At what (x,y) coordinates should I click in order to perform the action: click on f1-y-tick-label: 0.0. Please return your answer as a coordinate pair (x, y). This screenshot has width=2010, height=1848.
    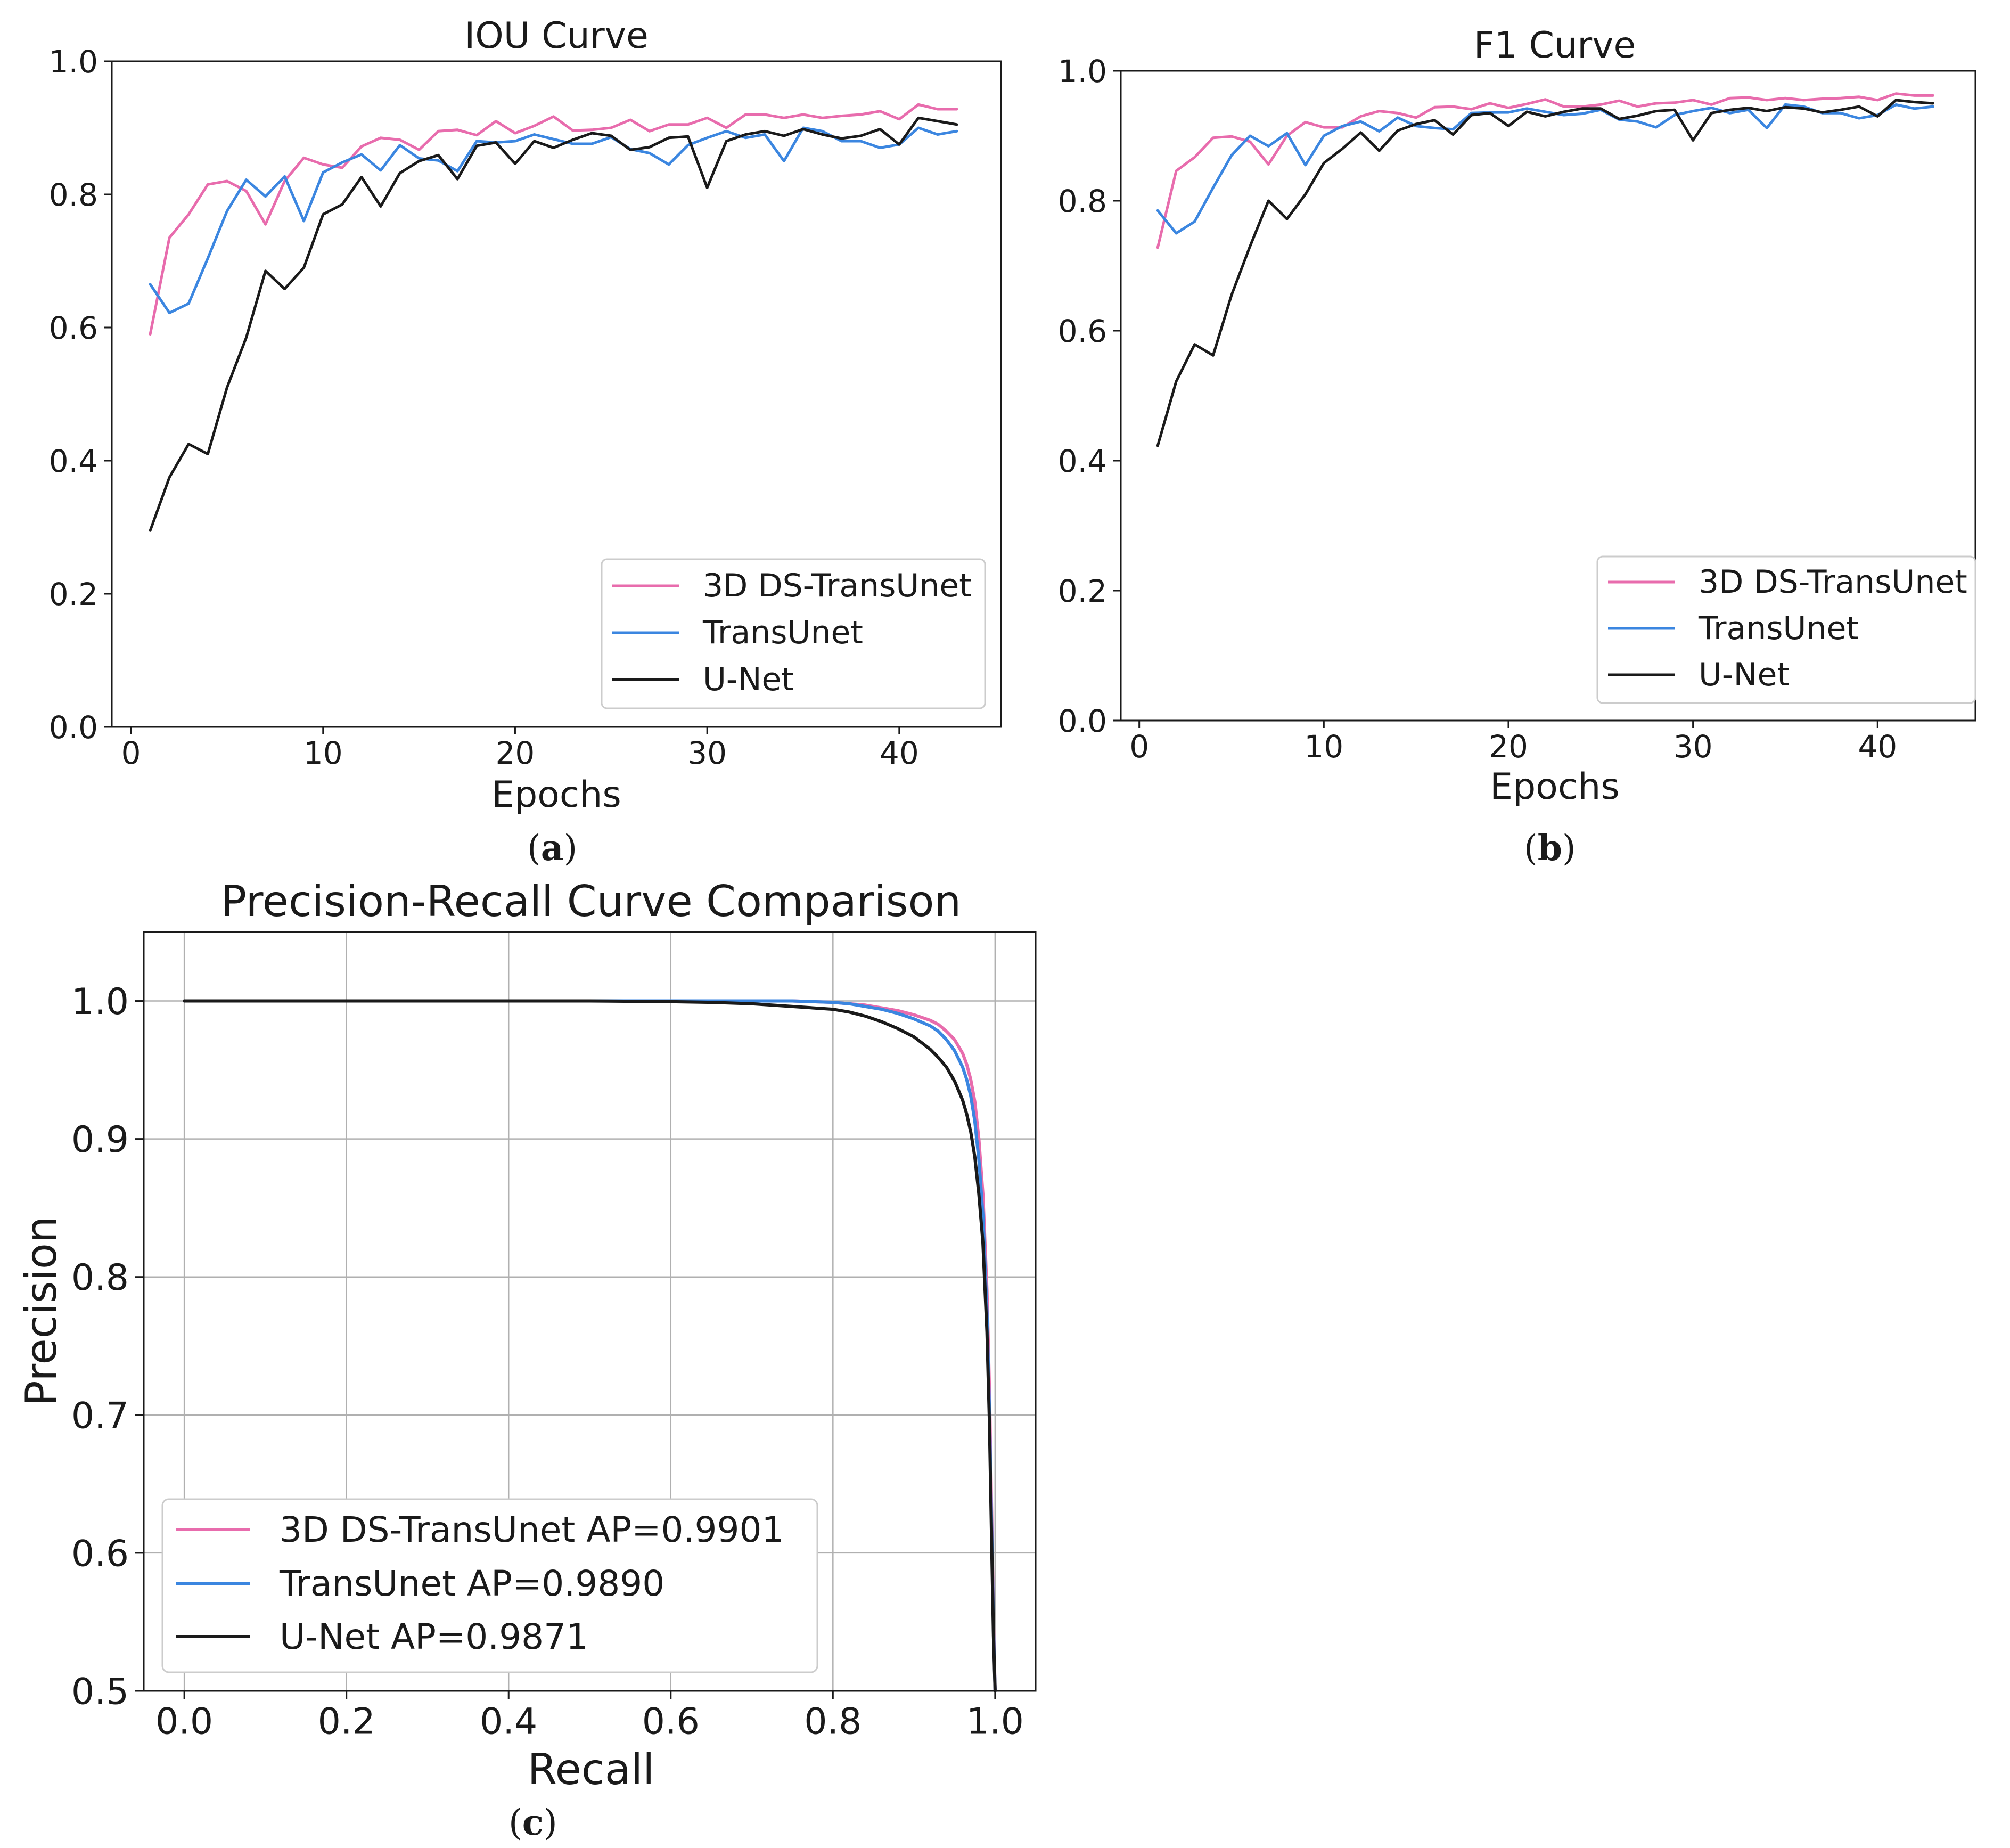
    Looking at the image, I should click on (1082, 721).